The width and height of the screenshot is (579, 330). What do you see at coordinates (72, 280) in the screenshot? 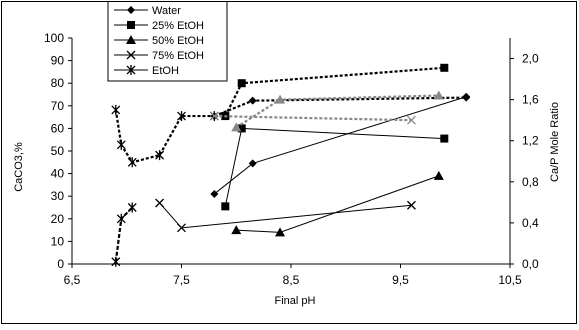
I see `x-tick-label: 6,5` at bounding box center [72, 280].